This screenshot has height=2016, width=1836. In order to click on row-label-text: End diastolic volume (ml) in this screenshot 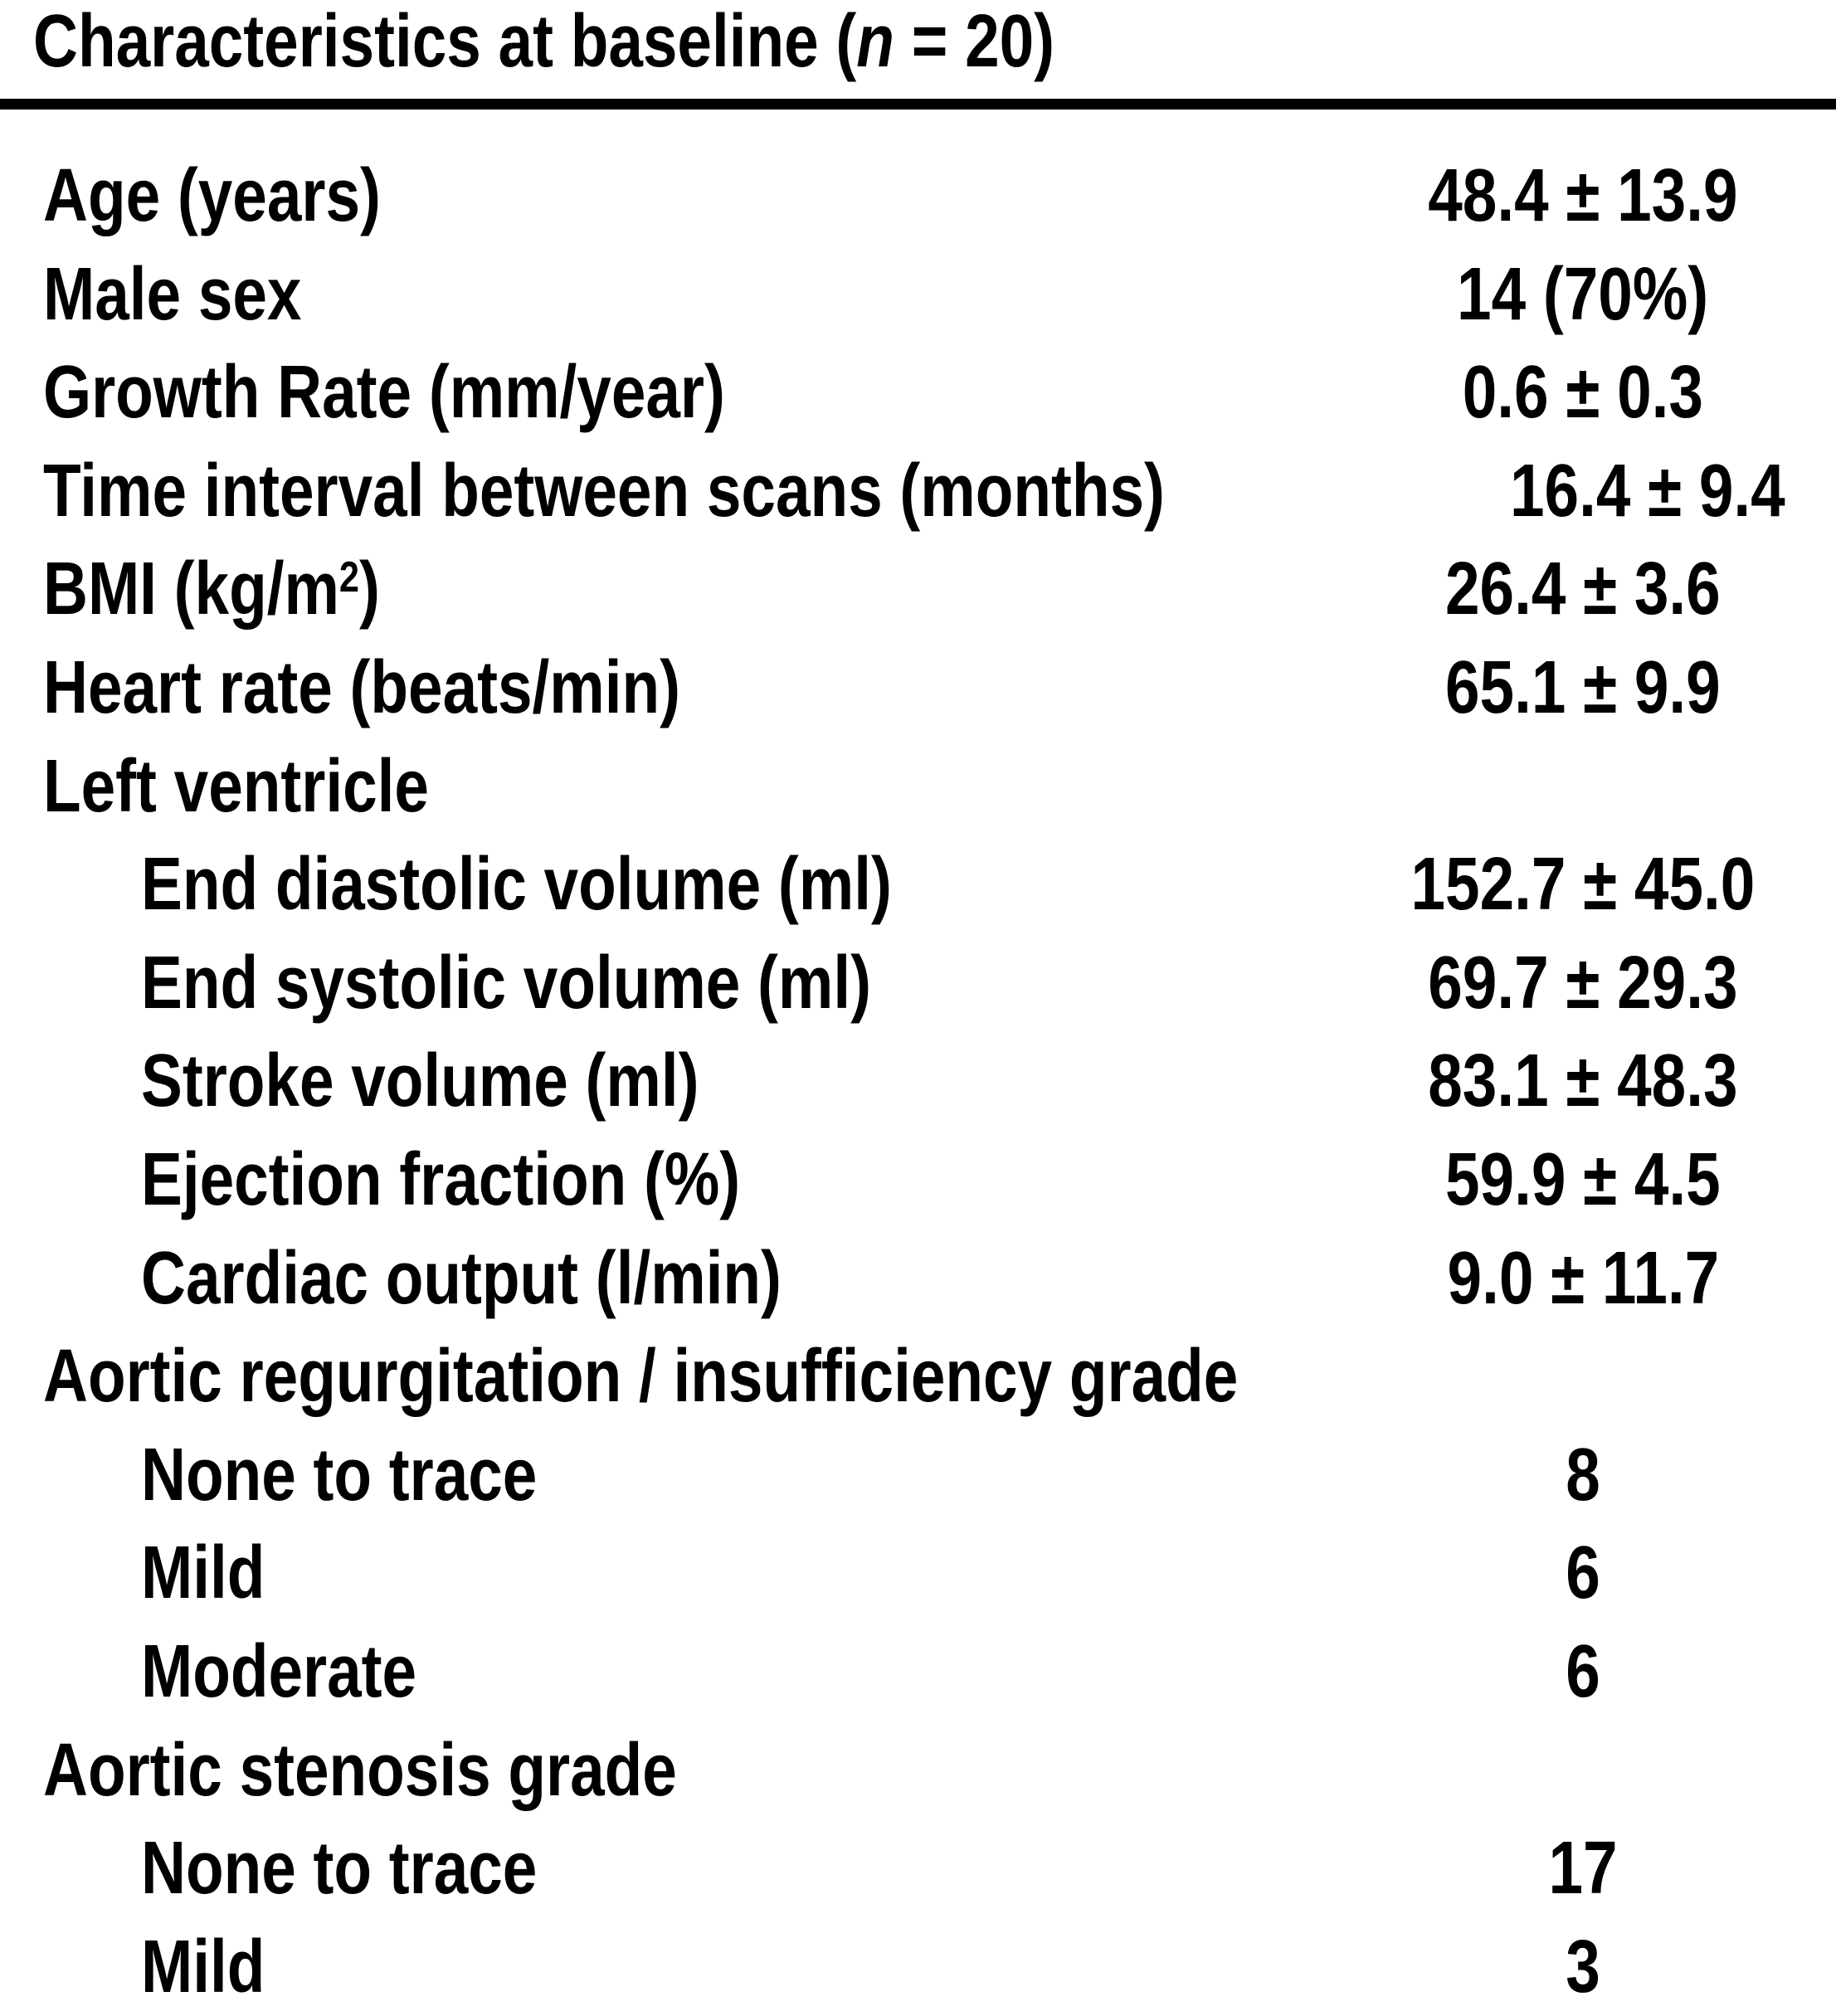, I will do `click(516, 885)`.